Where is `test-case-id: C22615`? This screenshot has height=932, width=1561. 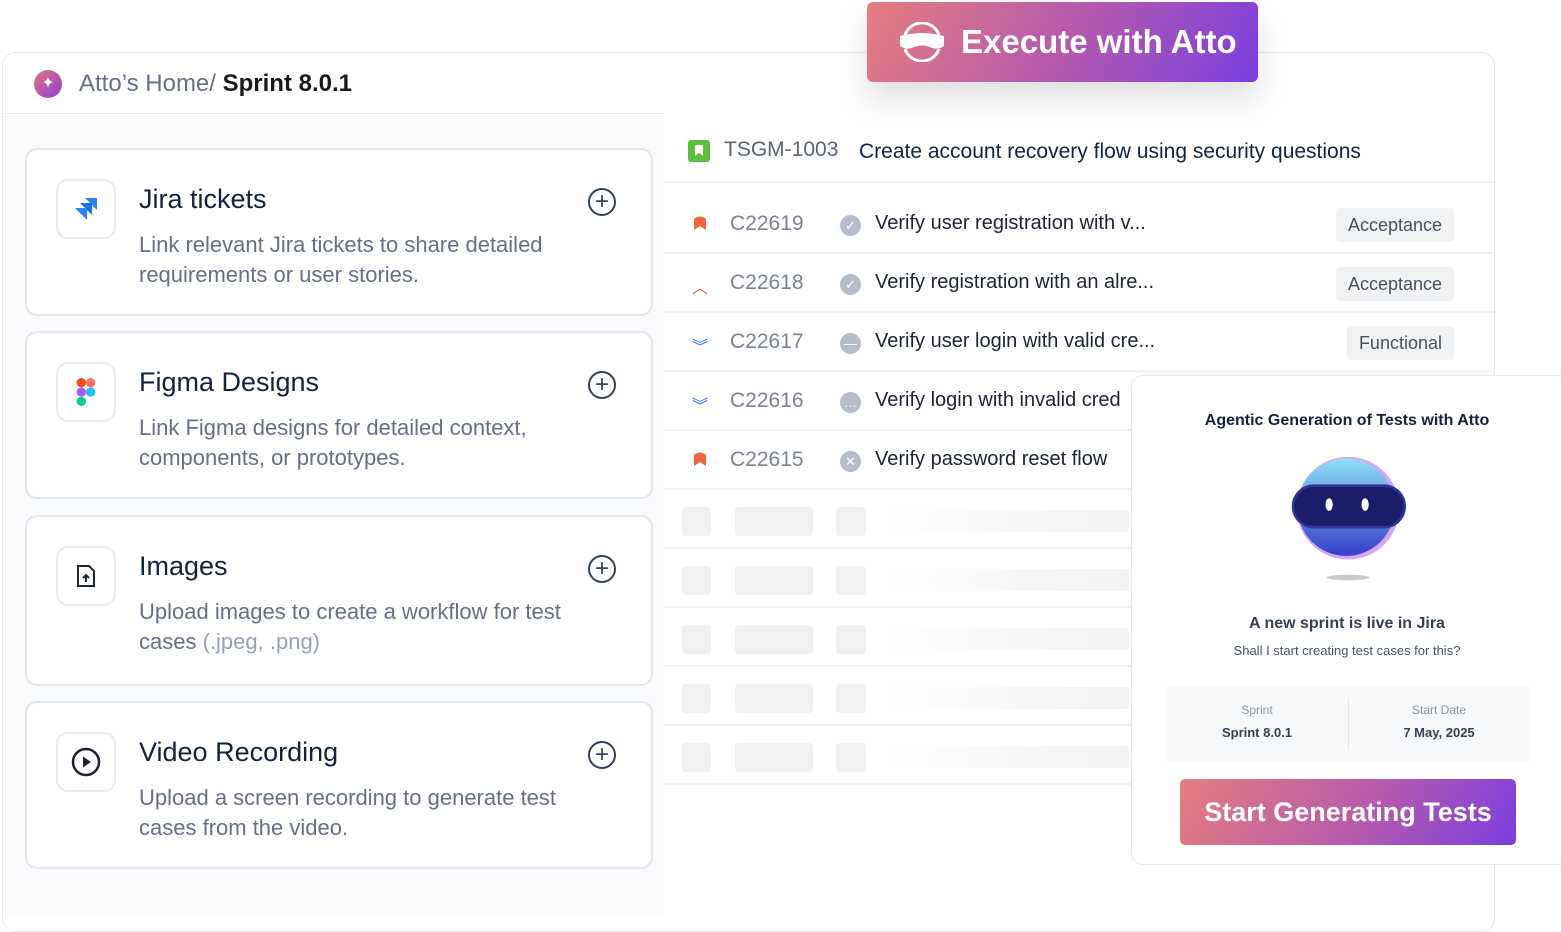 test-case-id: C22615 is located at coordinates (767, 459).